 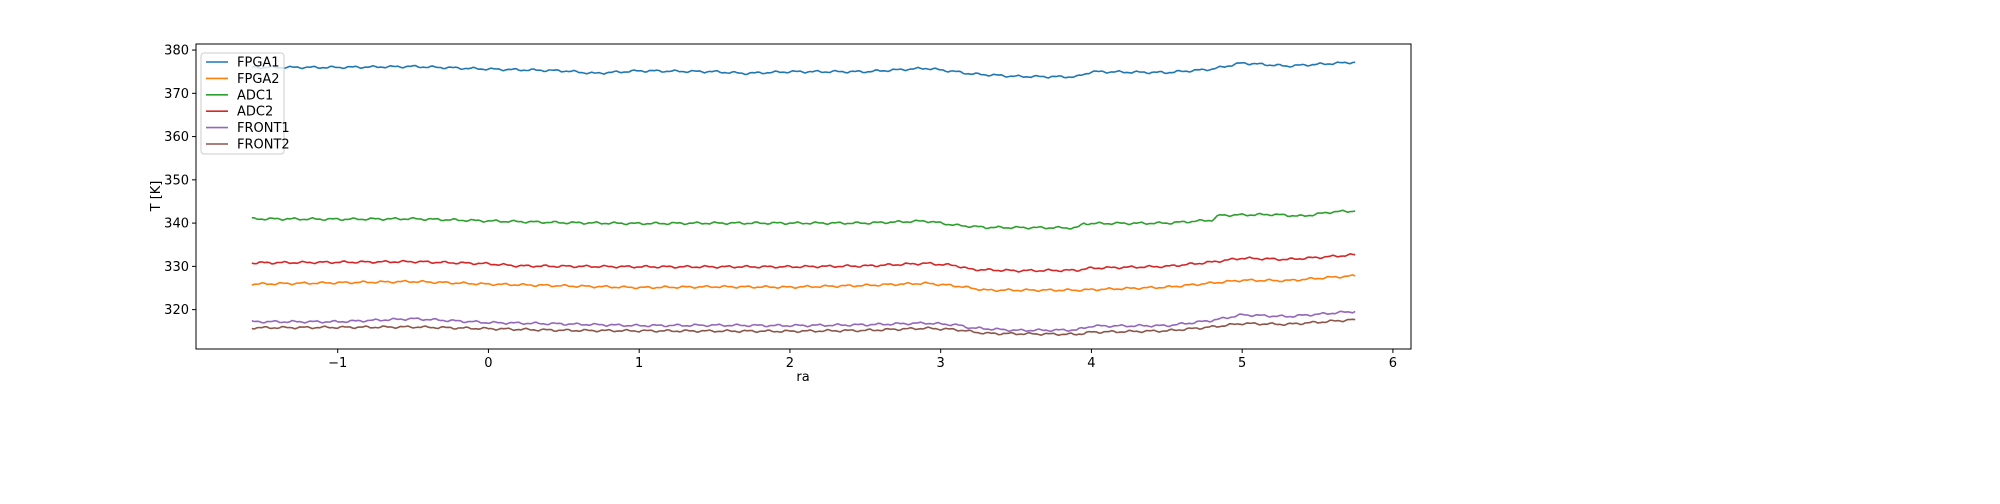 What do you see at coordinates (176, 137) in the screenshot?
I see `y-tick-label: 360` at bounding box center [176, 137].